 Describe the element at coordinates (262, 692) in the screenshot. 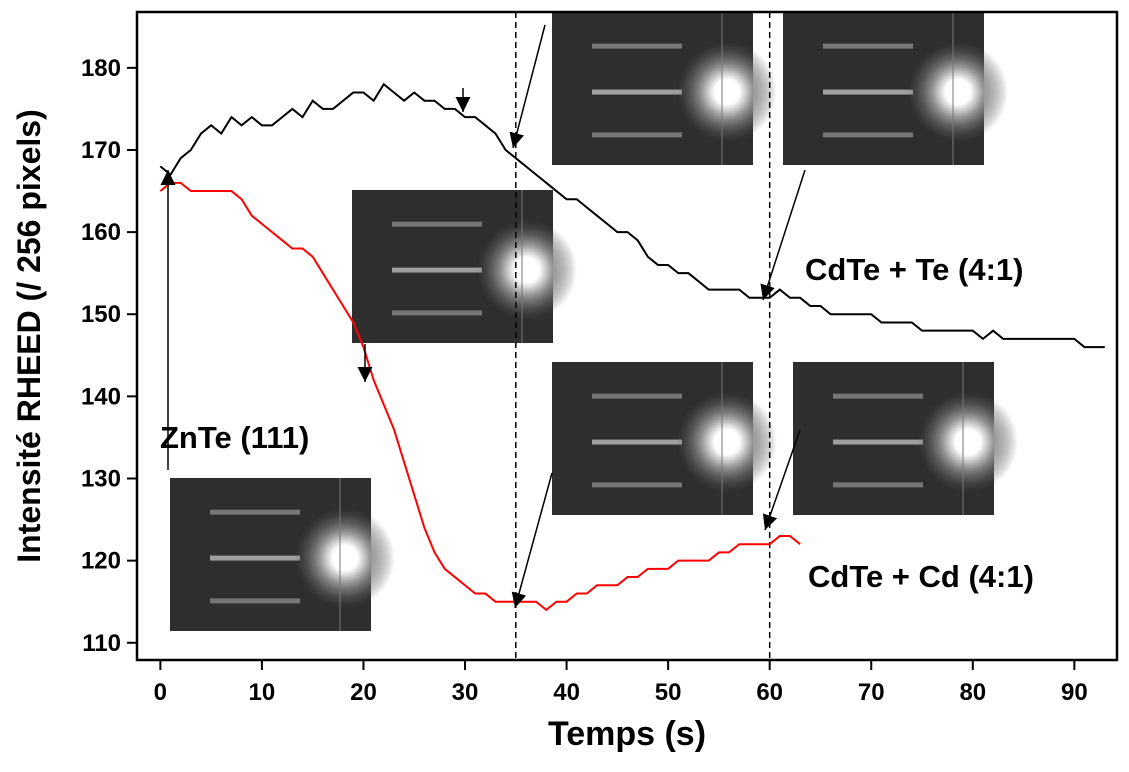

I see `x-tick-label: 10` at that location.